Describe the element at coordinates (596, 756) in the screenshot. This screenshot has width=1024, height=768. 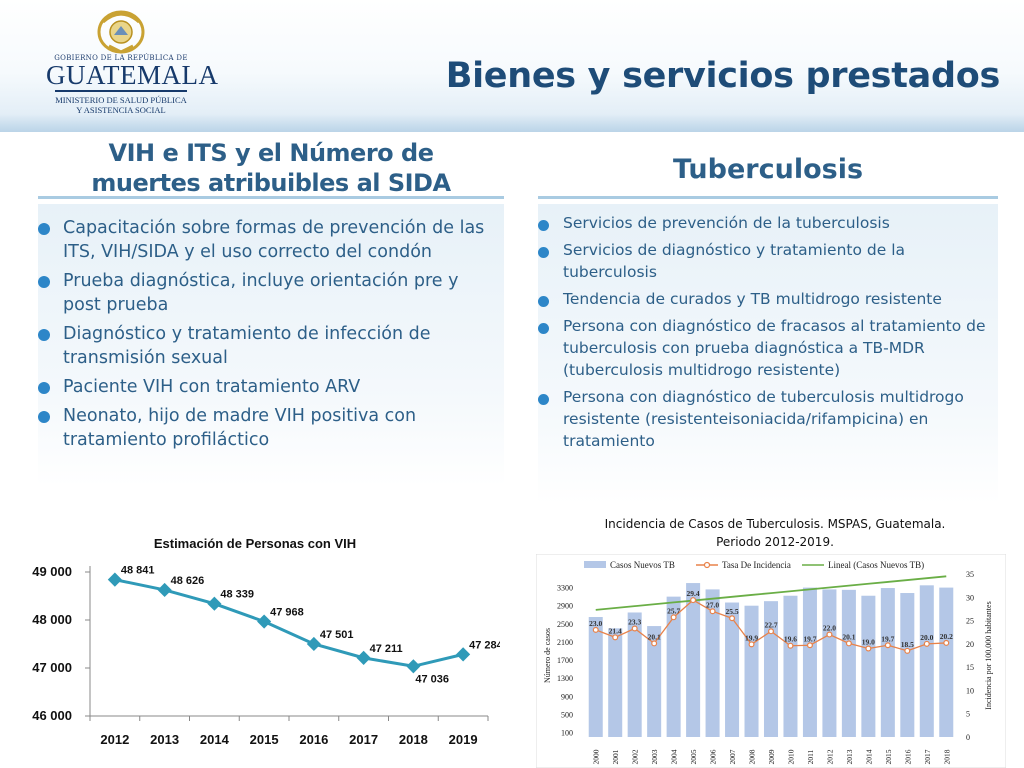
I see `x-tick-label: 2000` at that location.